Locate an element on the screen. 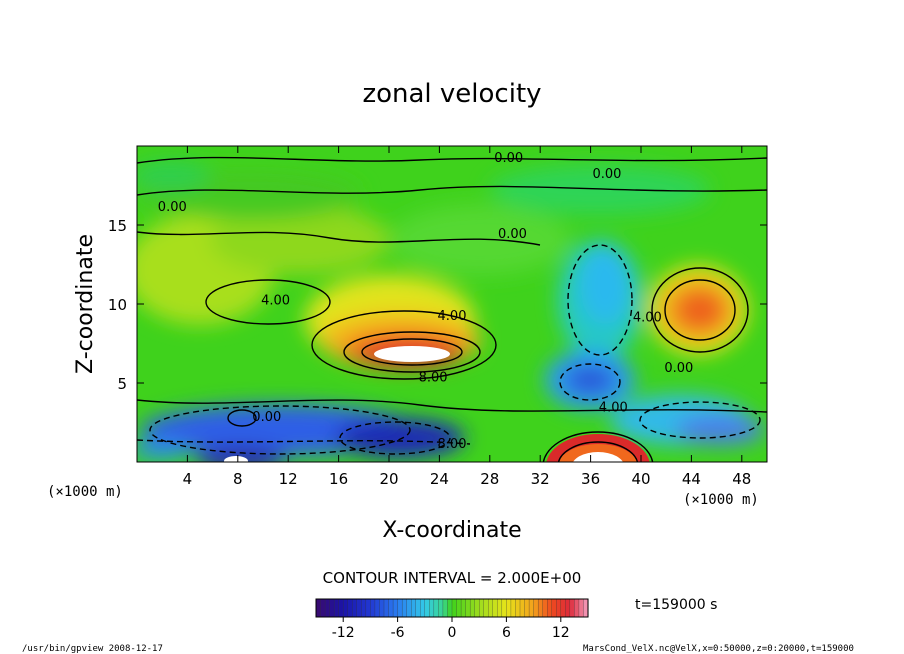 This screenshot has height=654, width=904. time-label: t=159000 s is located at coordinates (676, 605).